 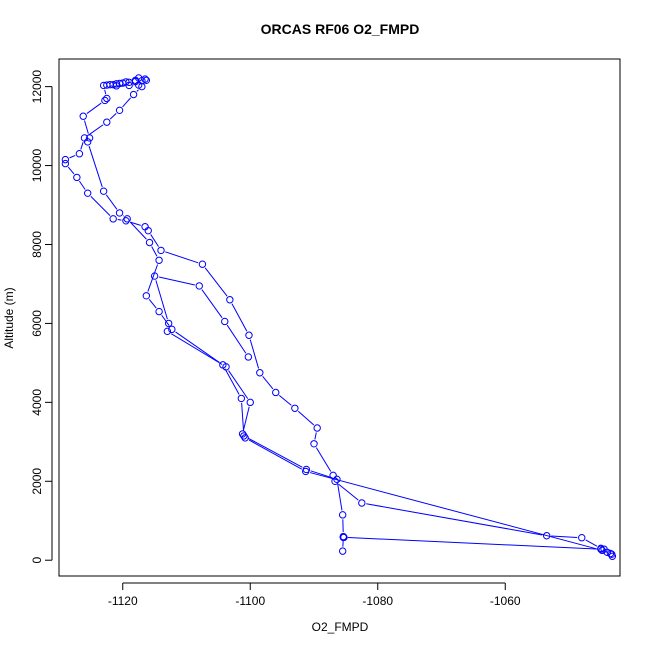 What do you see at coordinates (123, 601) in the screenshot?
I see `x-tick-label: -1120` at bounding box center [123, 601].